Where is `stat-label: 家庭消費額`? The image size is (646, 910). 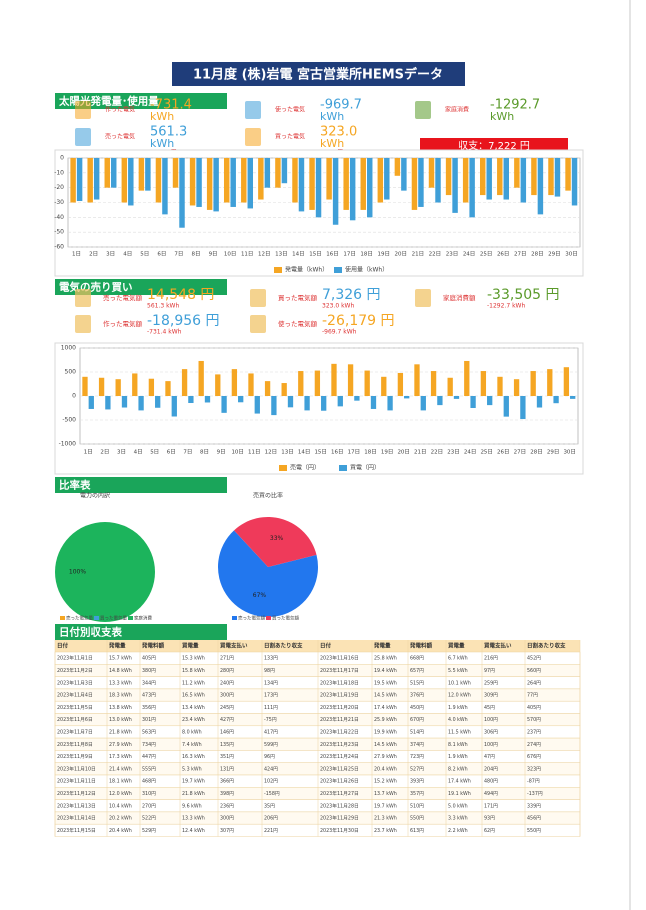 stat-label: 家庭消費額 is located at coordinates (459, 297).